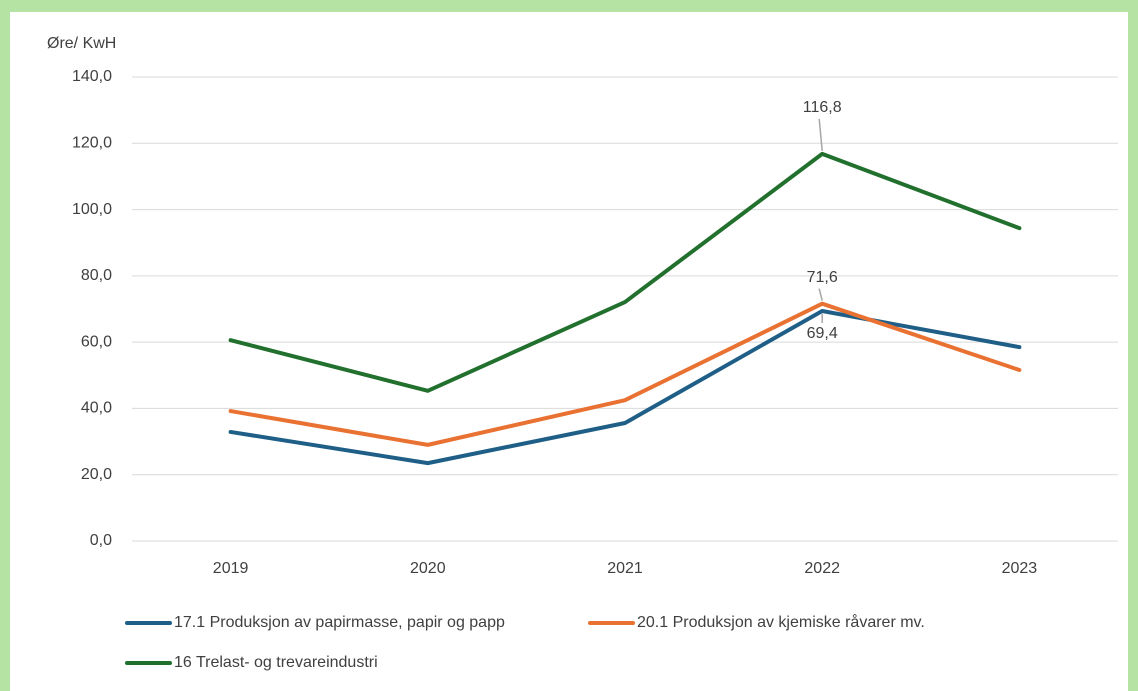 The height and width of the screenshot is (691, 1138). I want to click on x-tick-label: 2020, so click(428, 568).